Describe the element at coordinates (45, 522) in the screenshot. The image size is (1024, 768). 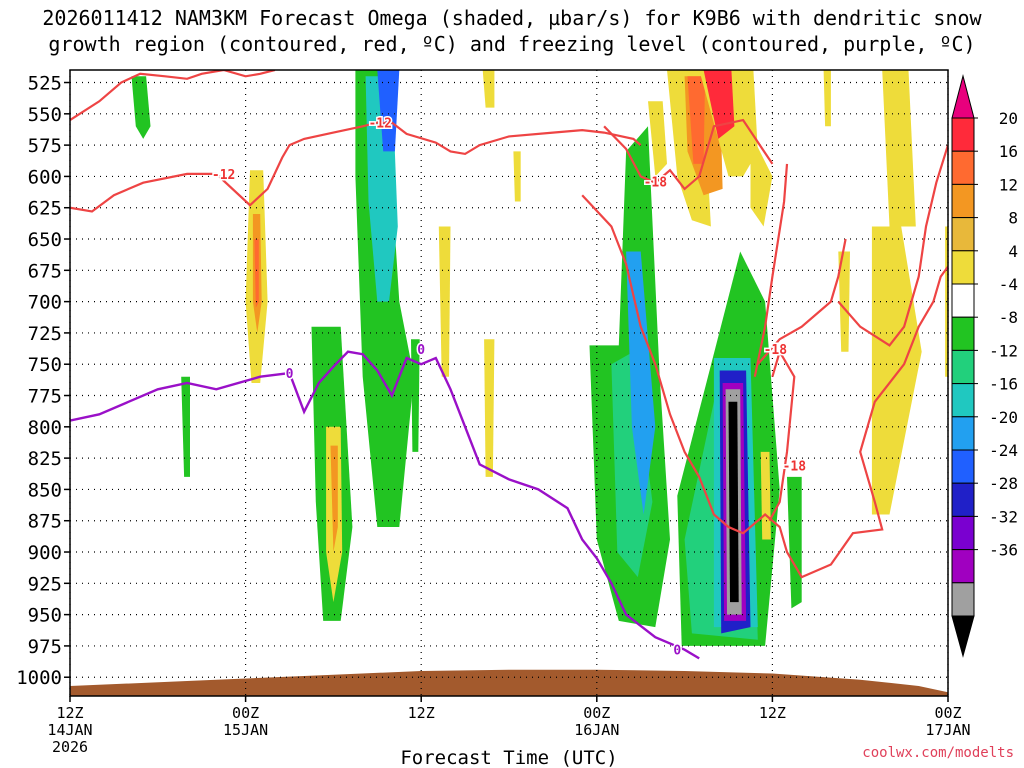
I see `y-tick-label-875: 875` at that location.